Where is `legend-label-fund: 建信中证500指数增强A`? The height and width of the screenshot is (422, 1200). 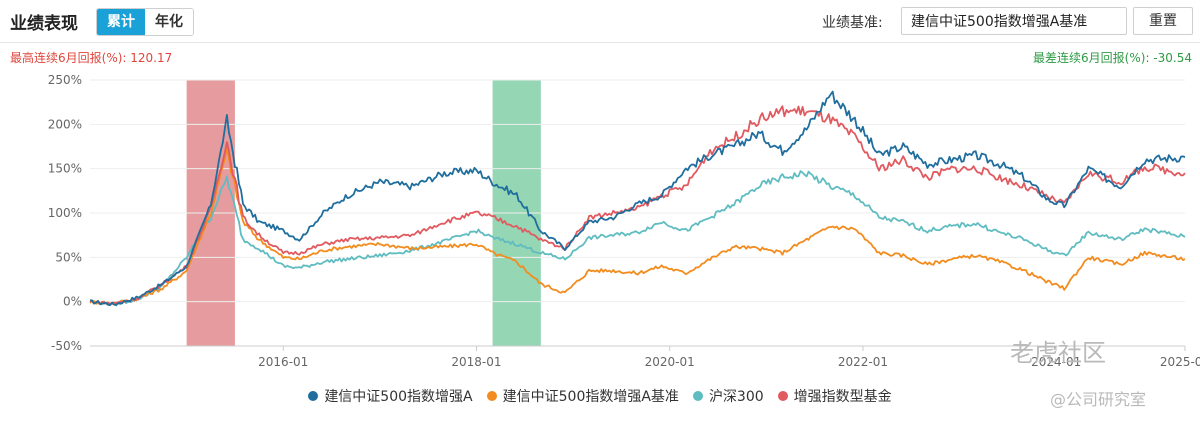 legend-label-fund: 建信中证500指数增强A is located at coordinates (398, 397).